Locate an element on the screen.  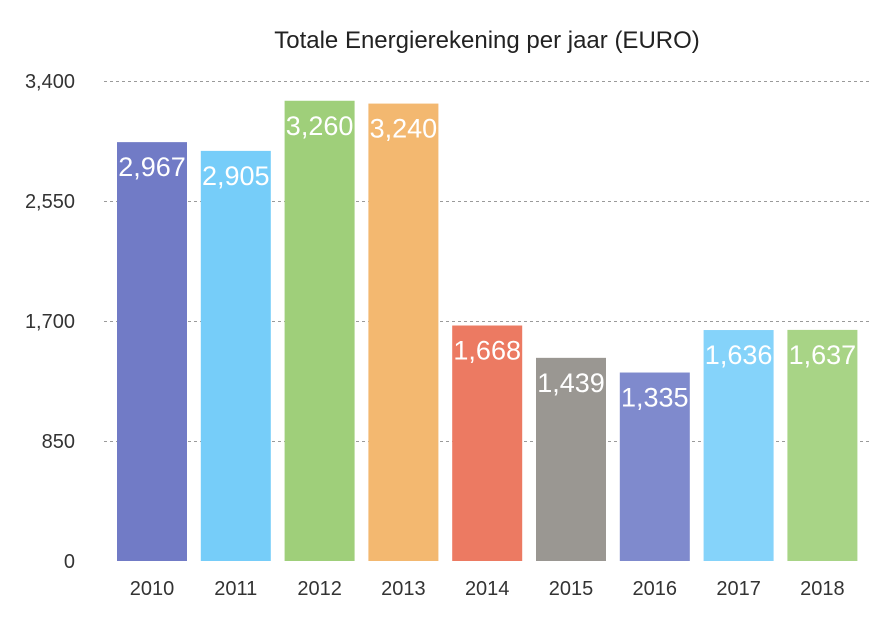
x-tick-label: 2012 is located at coordinates (319, 589).